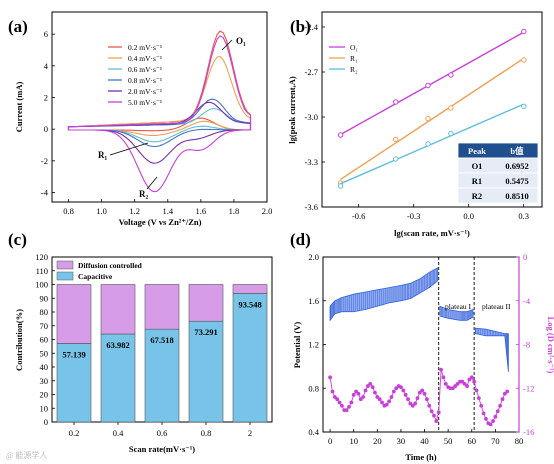 The image size is (554, 464). What do you see at coordinates (354, 58) in the screenshot?
I see `legend-label: R₁` at bounding box center [354, 58].